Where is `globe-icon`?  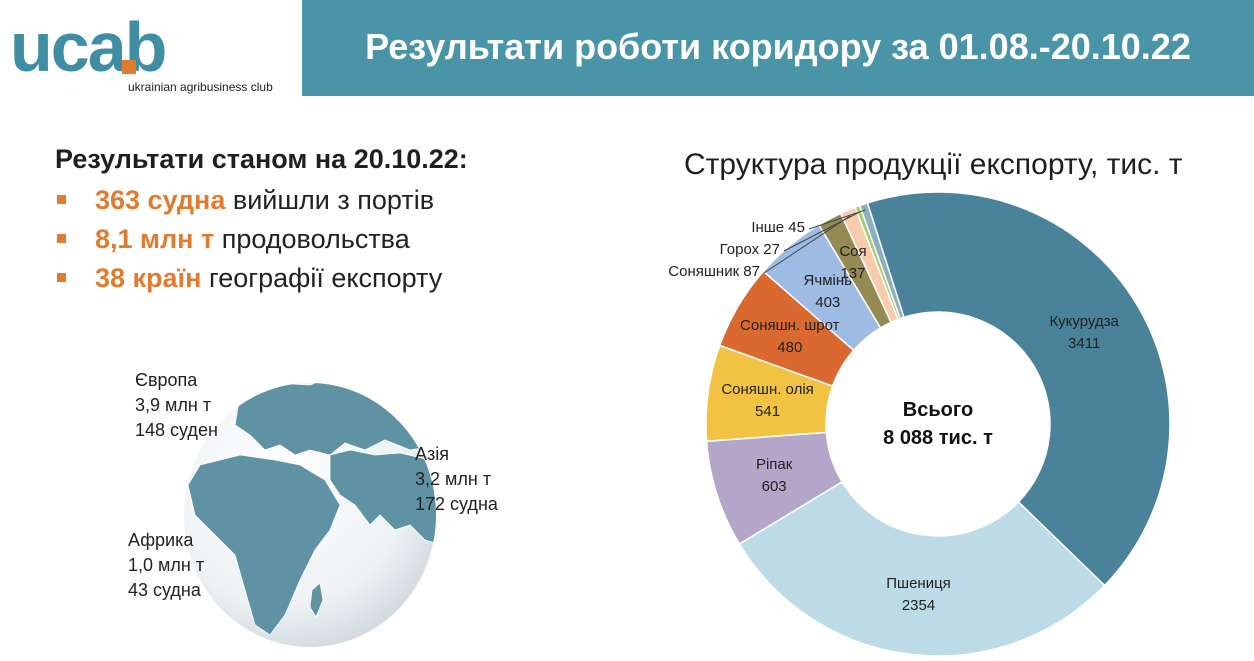
globe-icon is located at coordinates (310, 515).